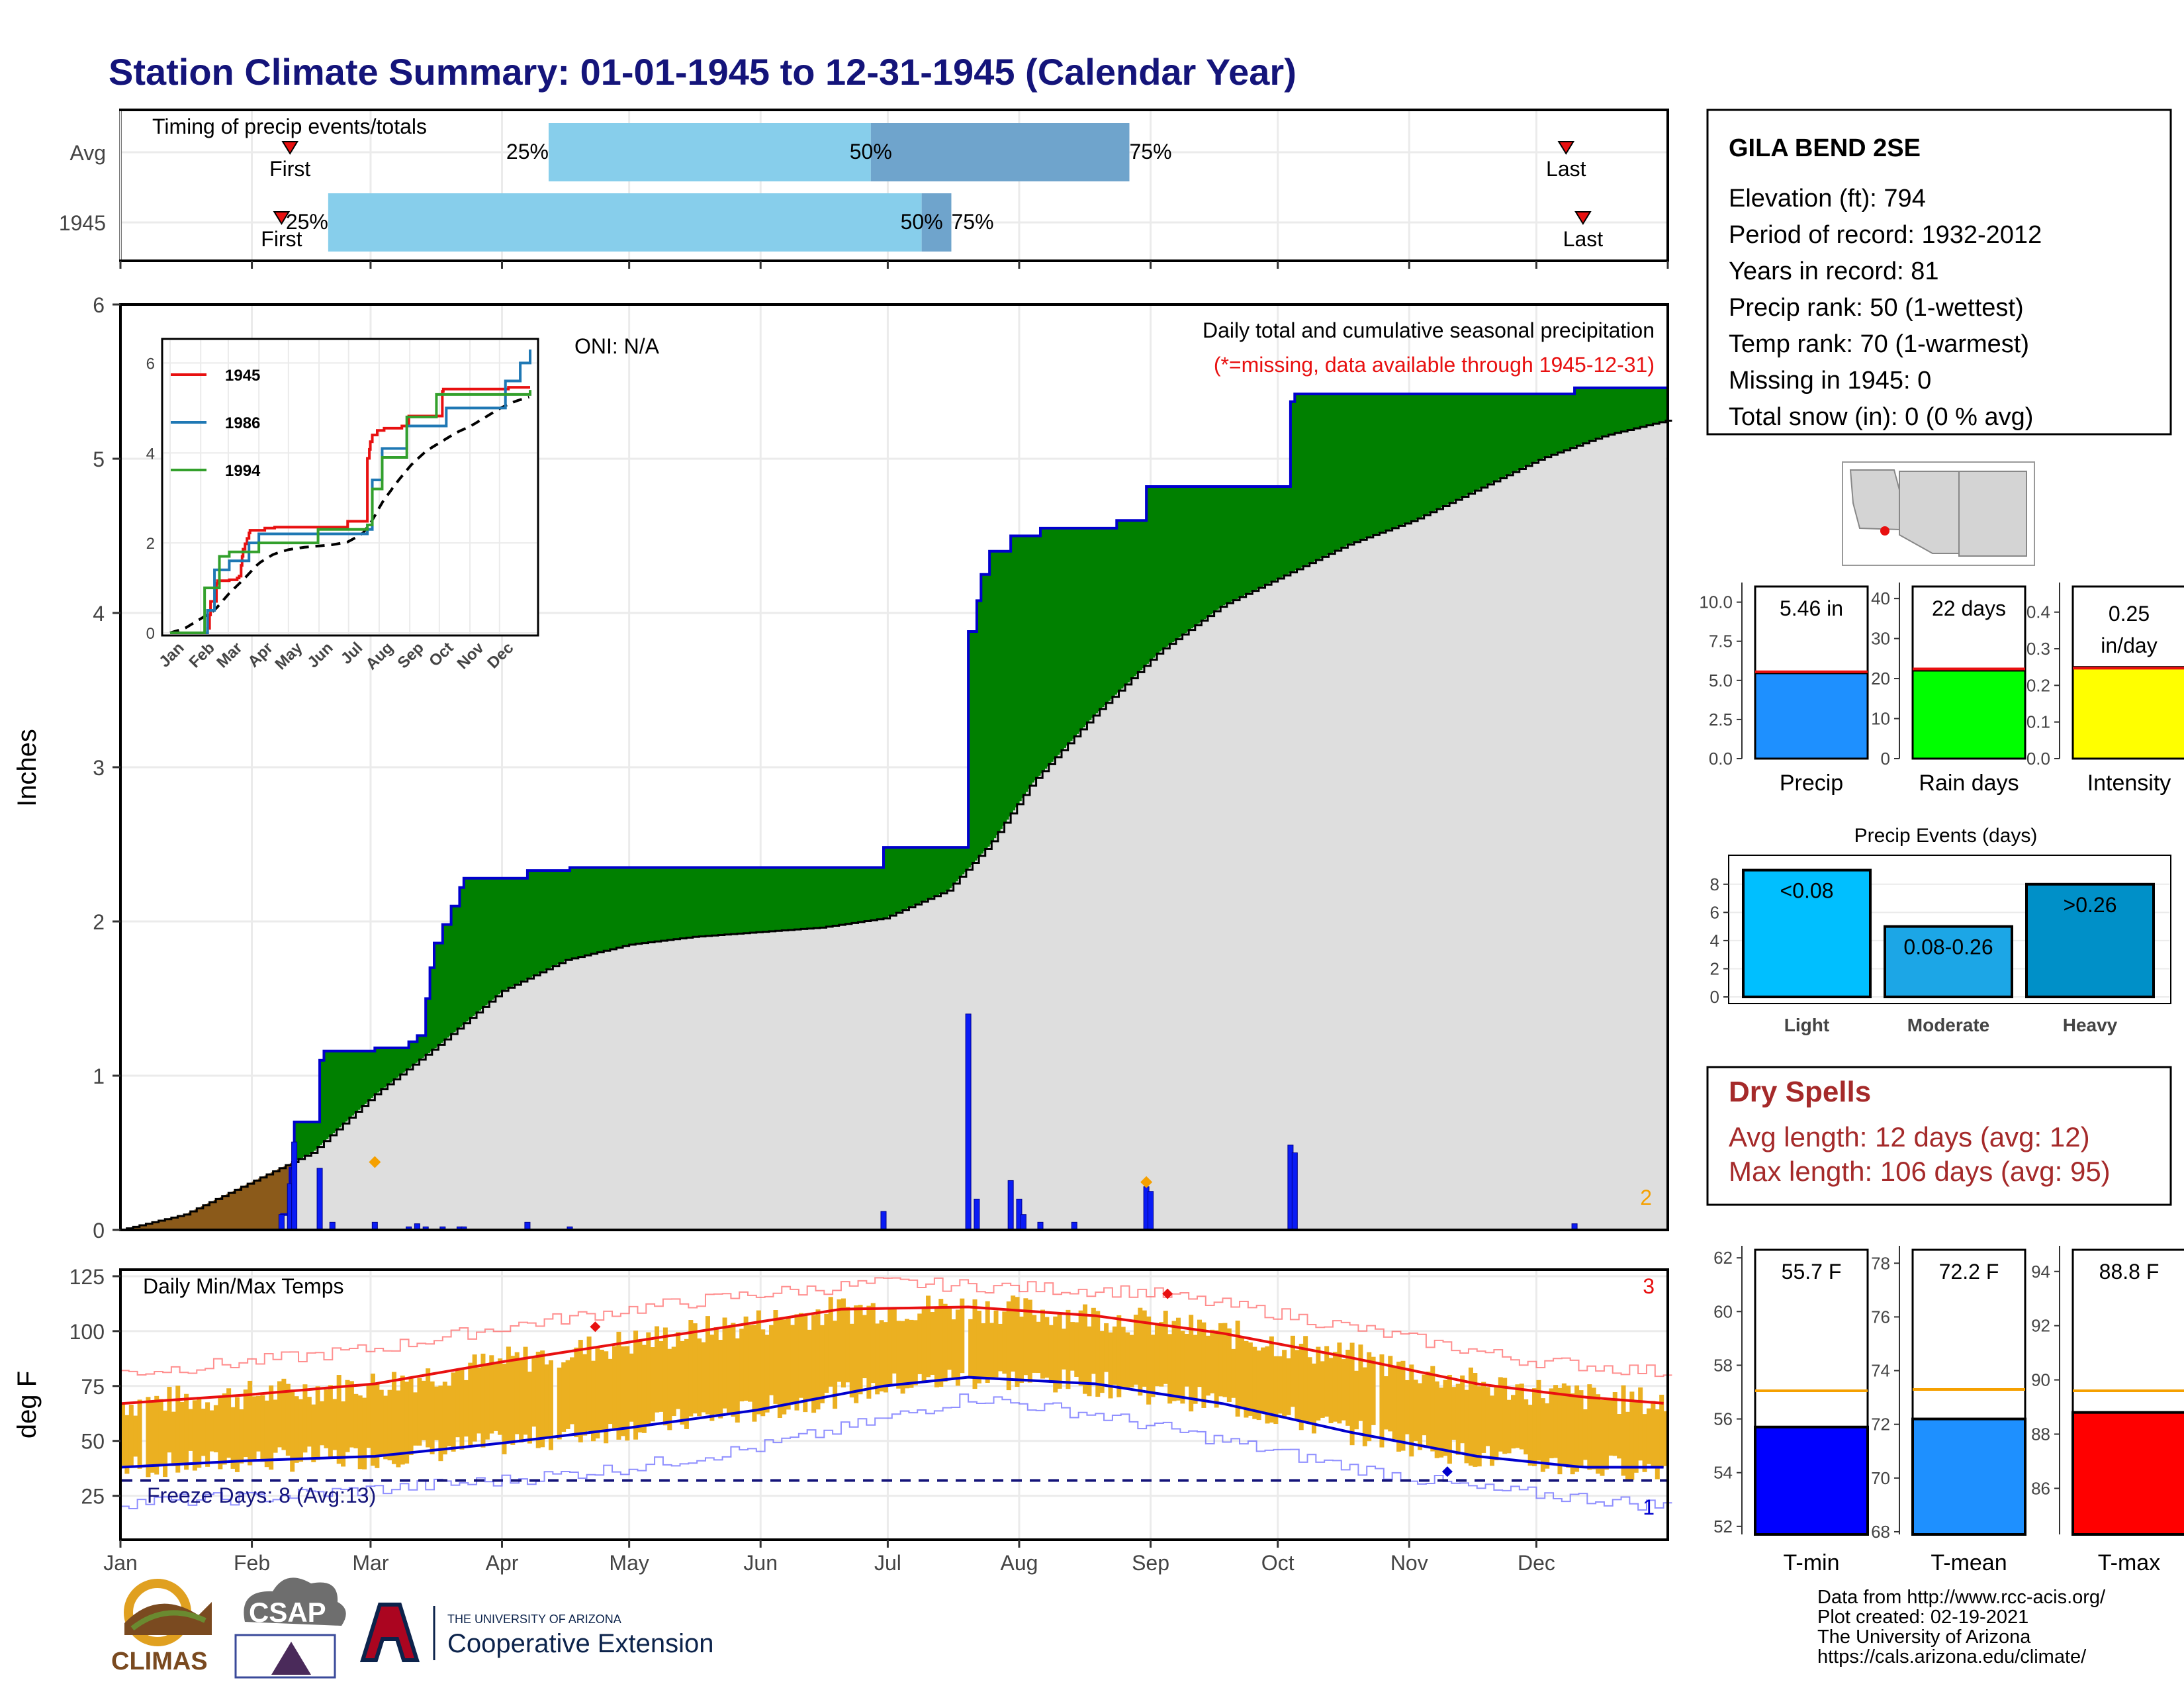 This screenshot has width=2184, height=1688. I want to click on climas-logo: CLIMAS, so click(161, 1627).